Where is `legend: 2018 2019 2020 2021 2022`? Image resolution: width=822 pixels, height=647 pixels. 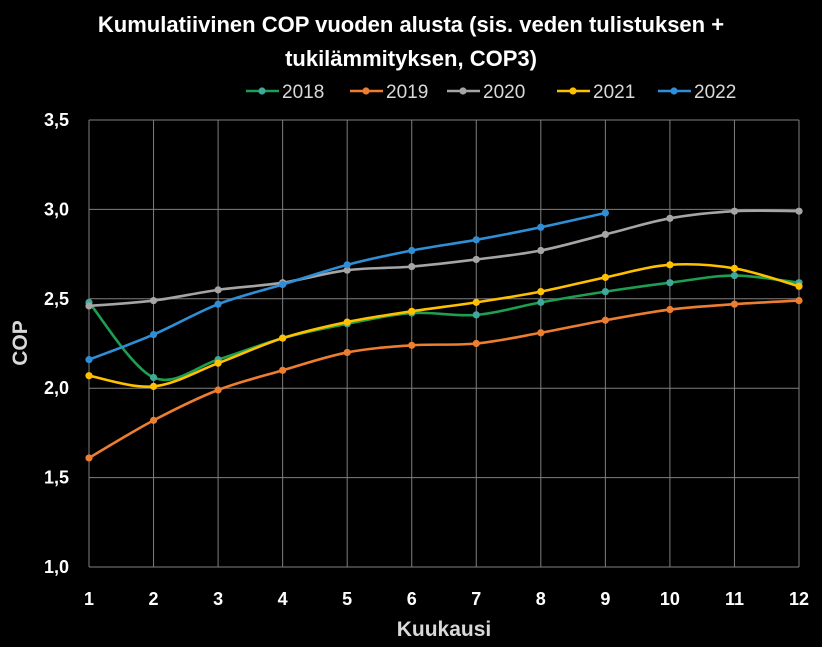 legend: 2018 2019 2020 2021 2022 is located at coordinates (491, 92).